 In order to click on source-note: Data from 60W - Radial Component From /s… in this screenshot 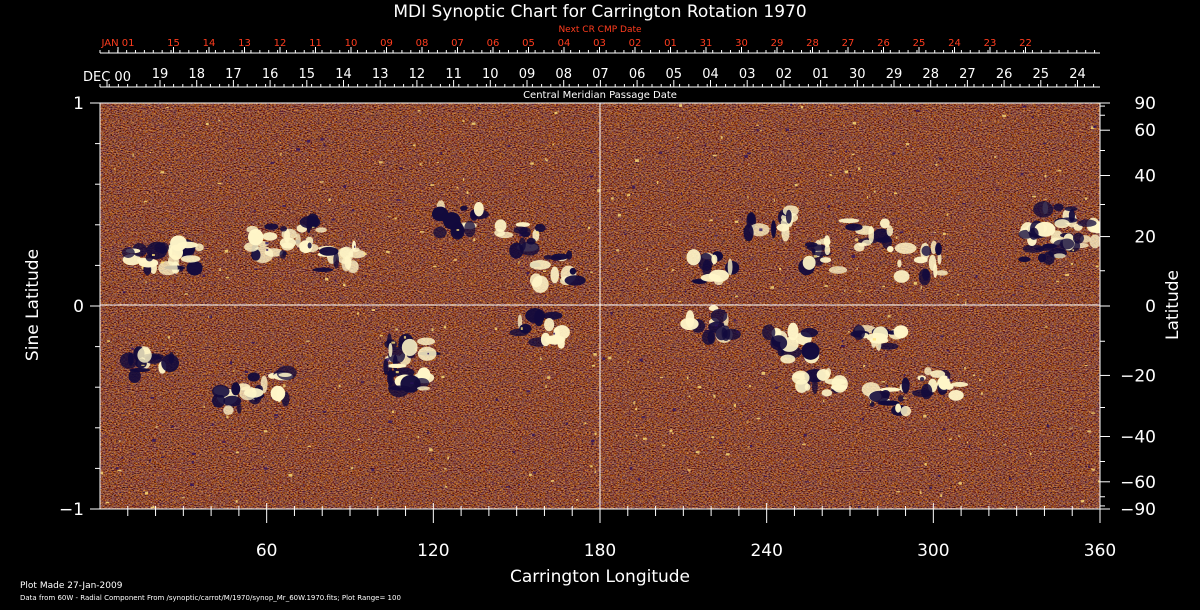, I will do `click(210, 598)`.